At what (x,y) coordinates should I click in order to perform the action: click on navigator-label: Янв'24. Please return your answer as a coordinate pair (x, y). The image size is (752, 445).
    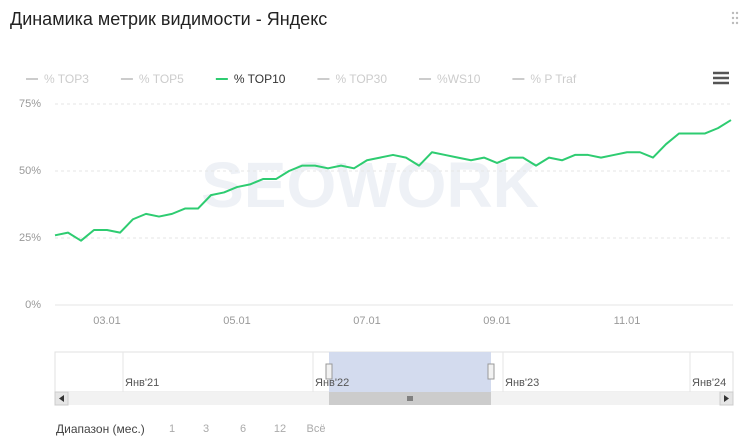
    Looking at the image, I should click on (709, 383).